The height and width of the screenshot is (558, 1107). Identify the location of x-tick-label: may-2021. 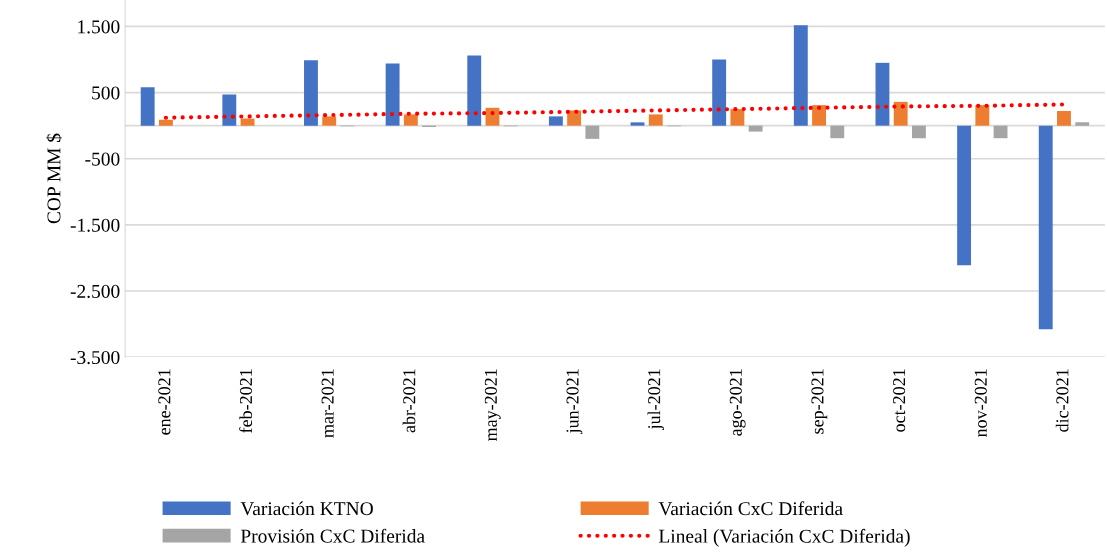
(492, 405).